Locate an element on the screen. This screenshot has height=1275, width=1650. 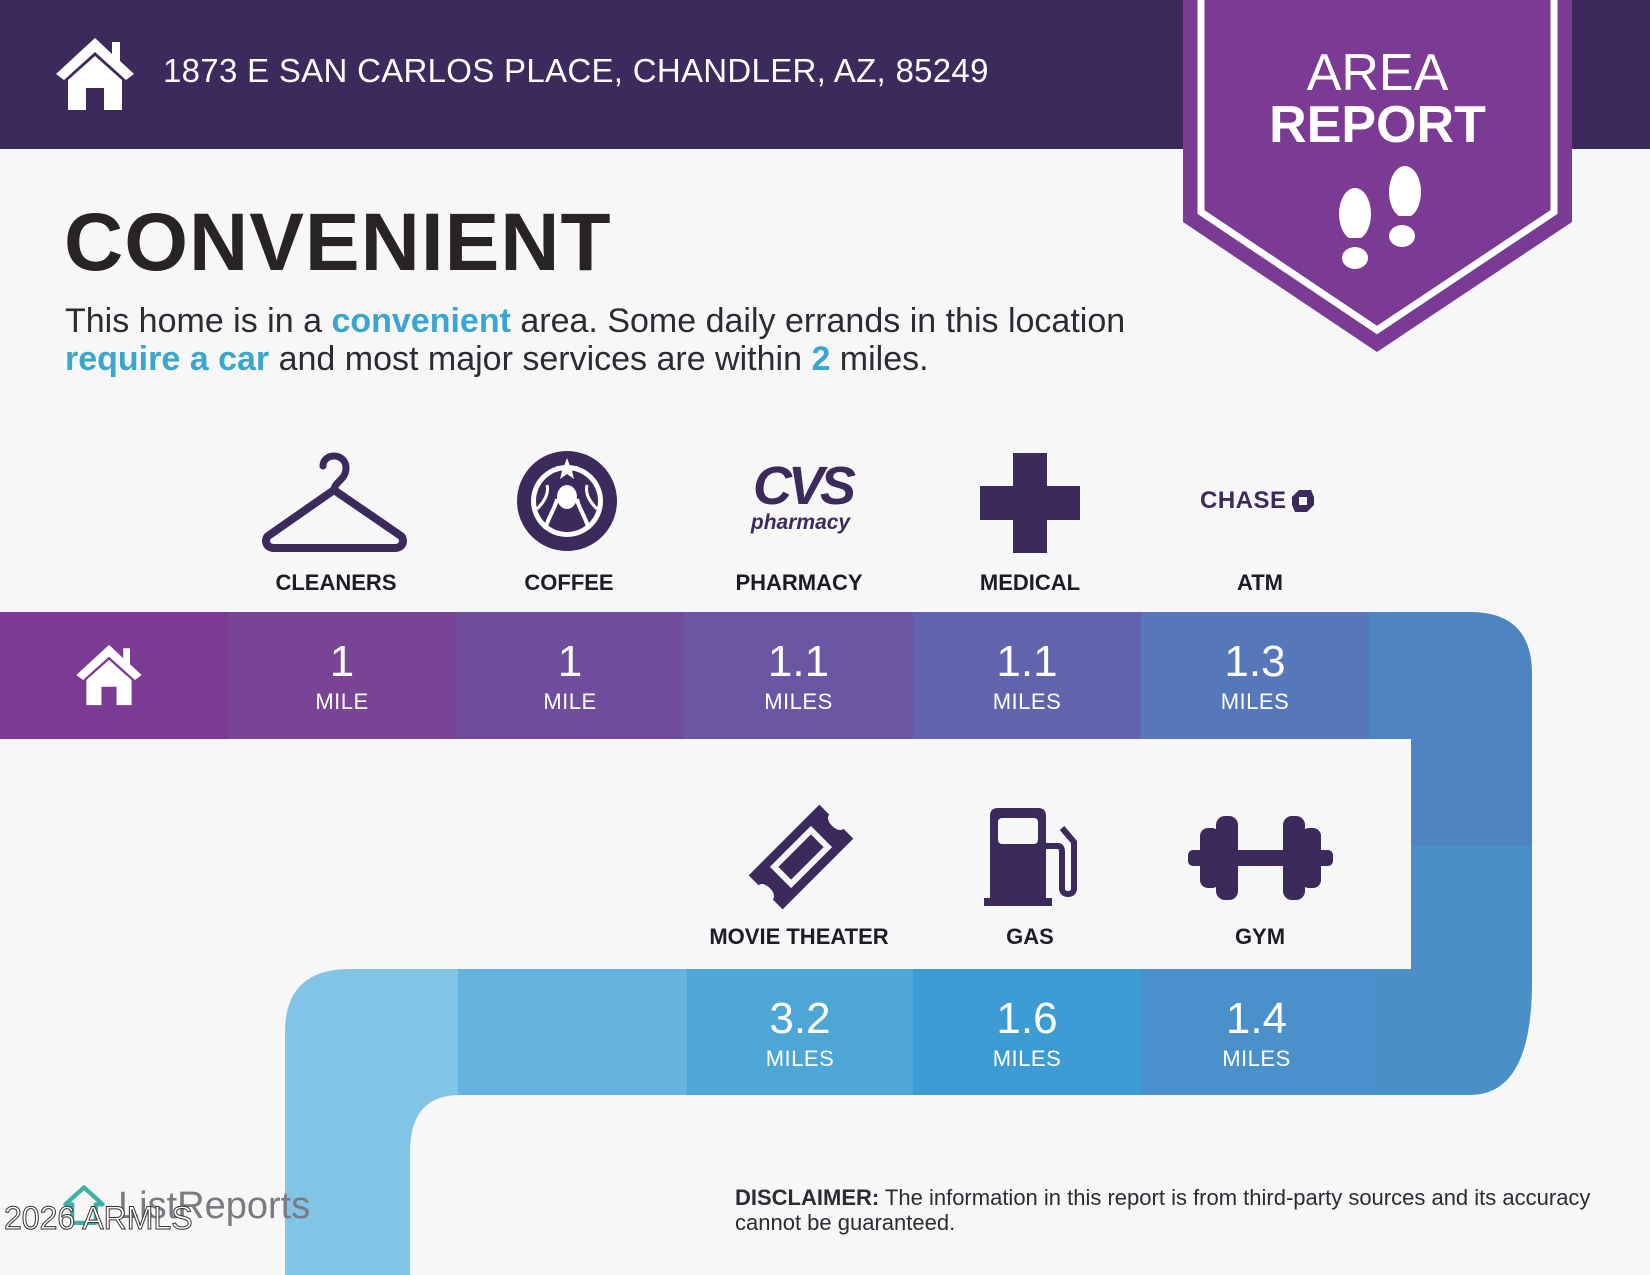
listreports-logo-icon is located at coordinates (84, 1205).